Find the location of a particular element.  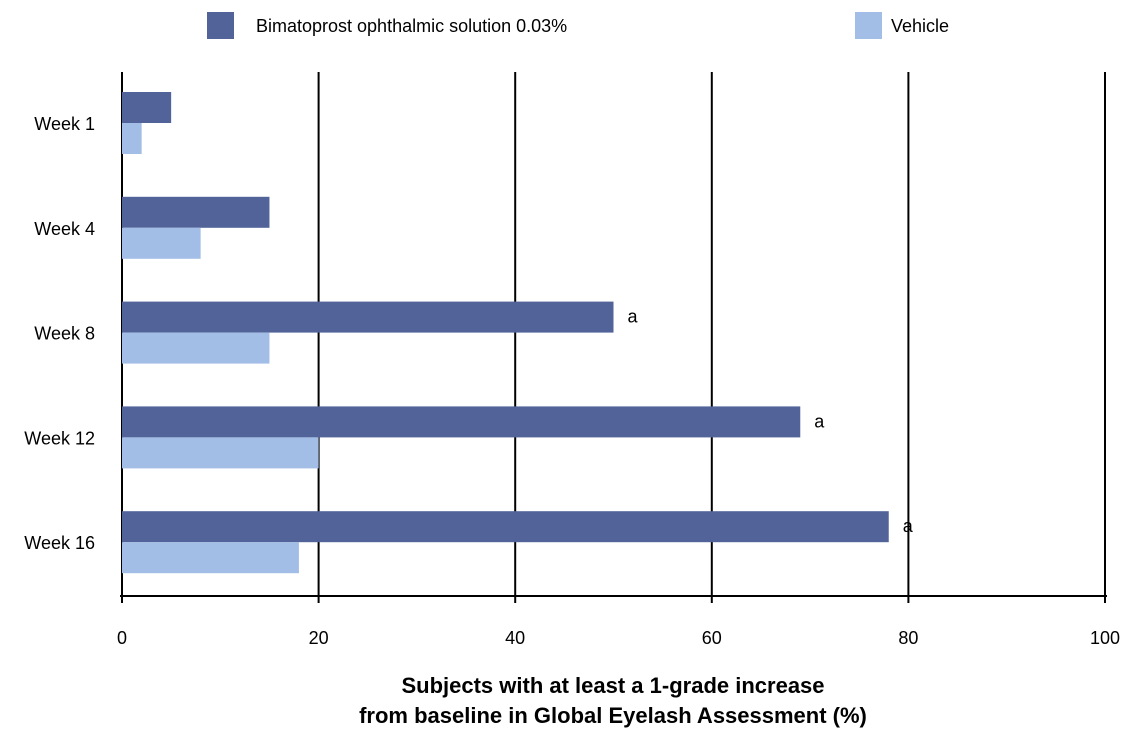

x-tick-label: 40 is located at coordinates (515, 638).